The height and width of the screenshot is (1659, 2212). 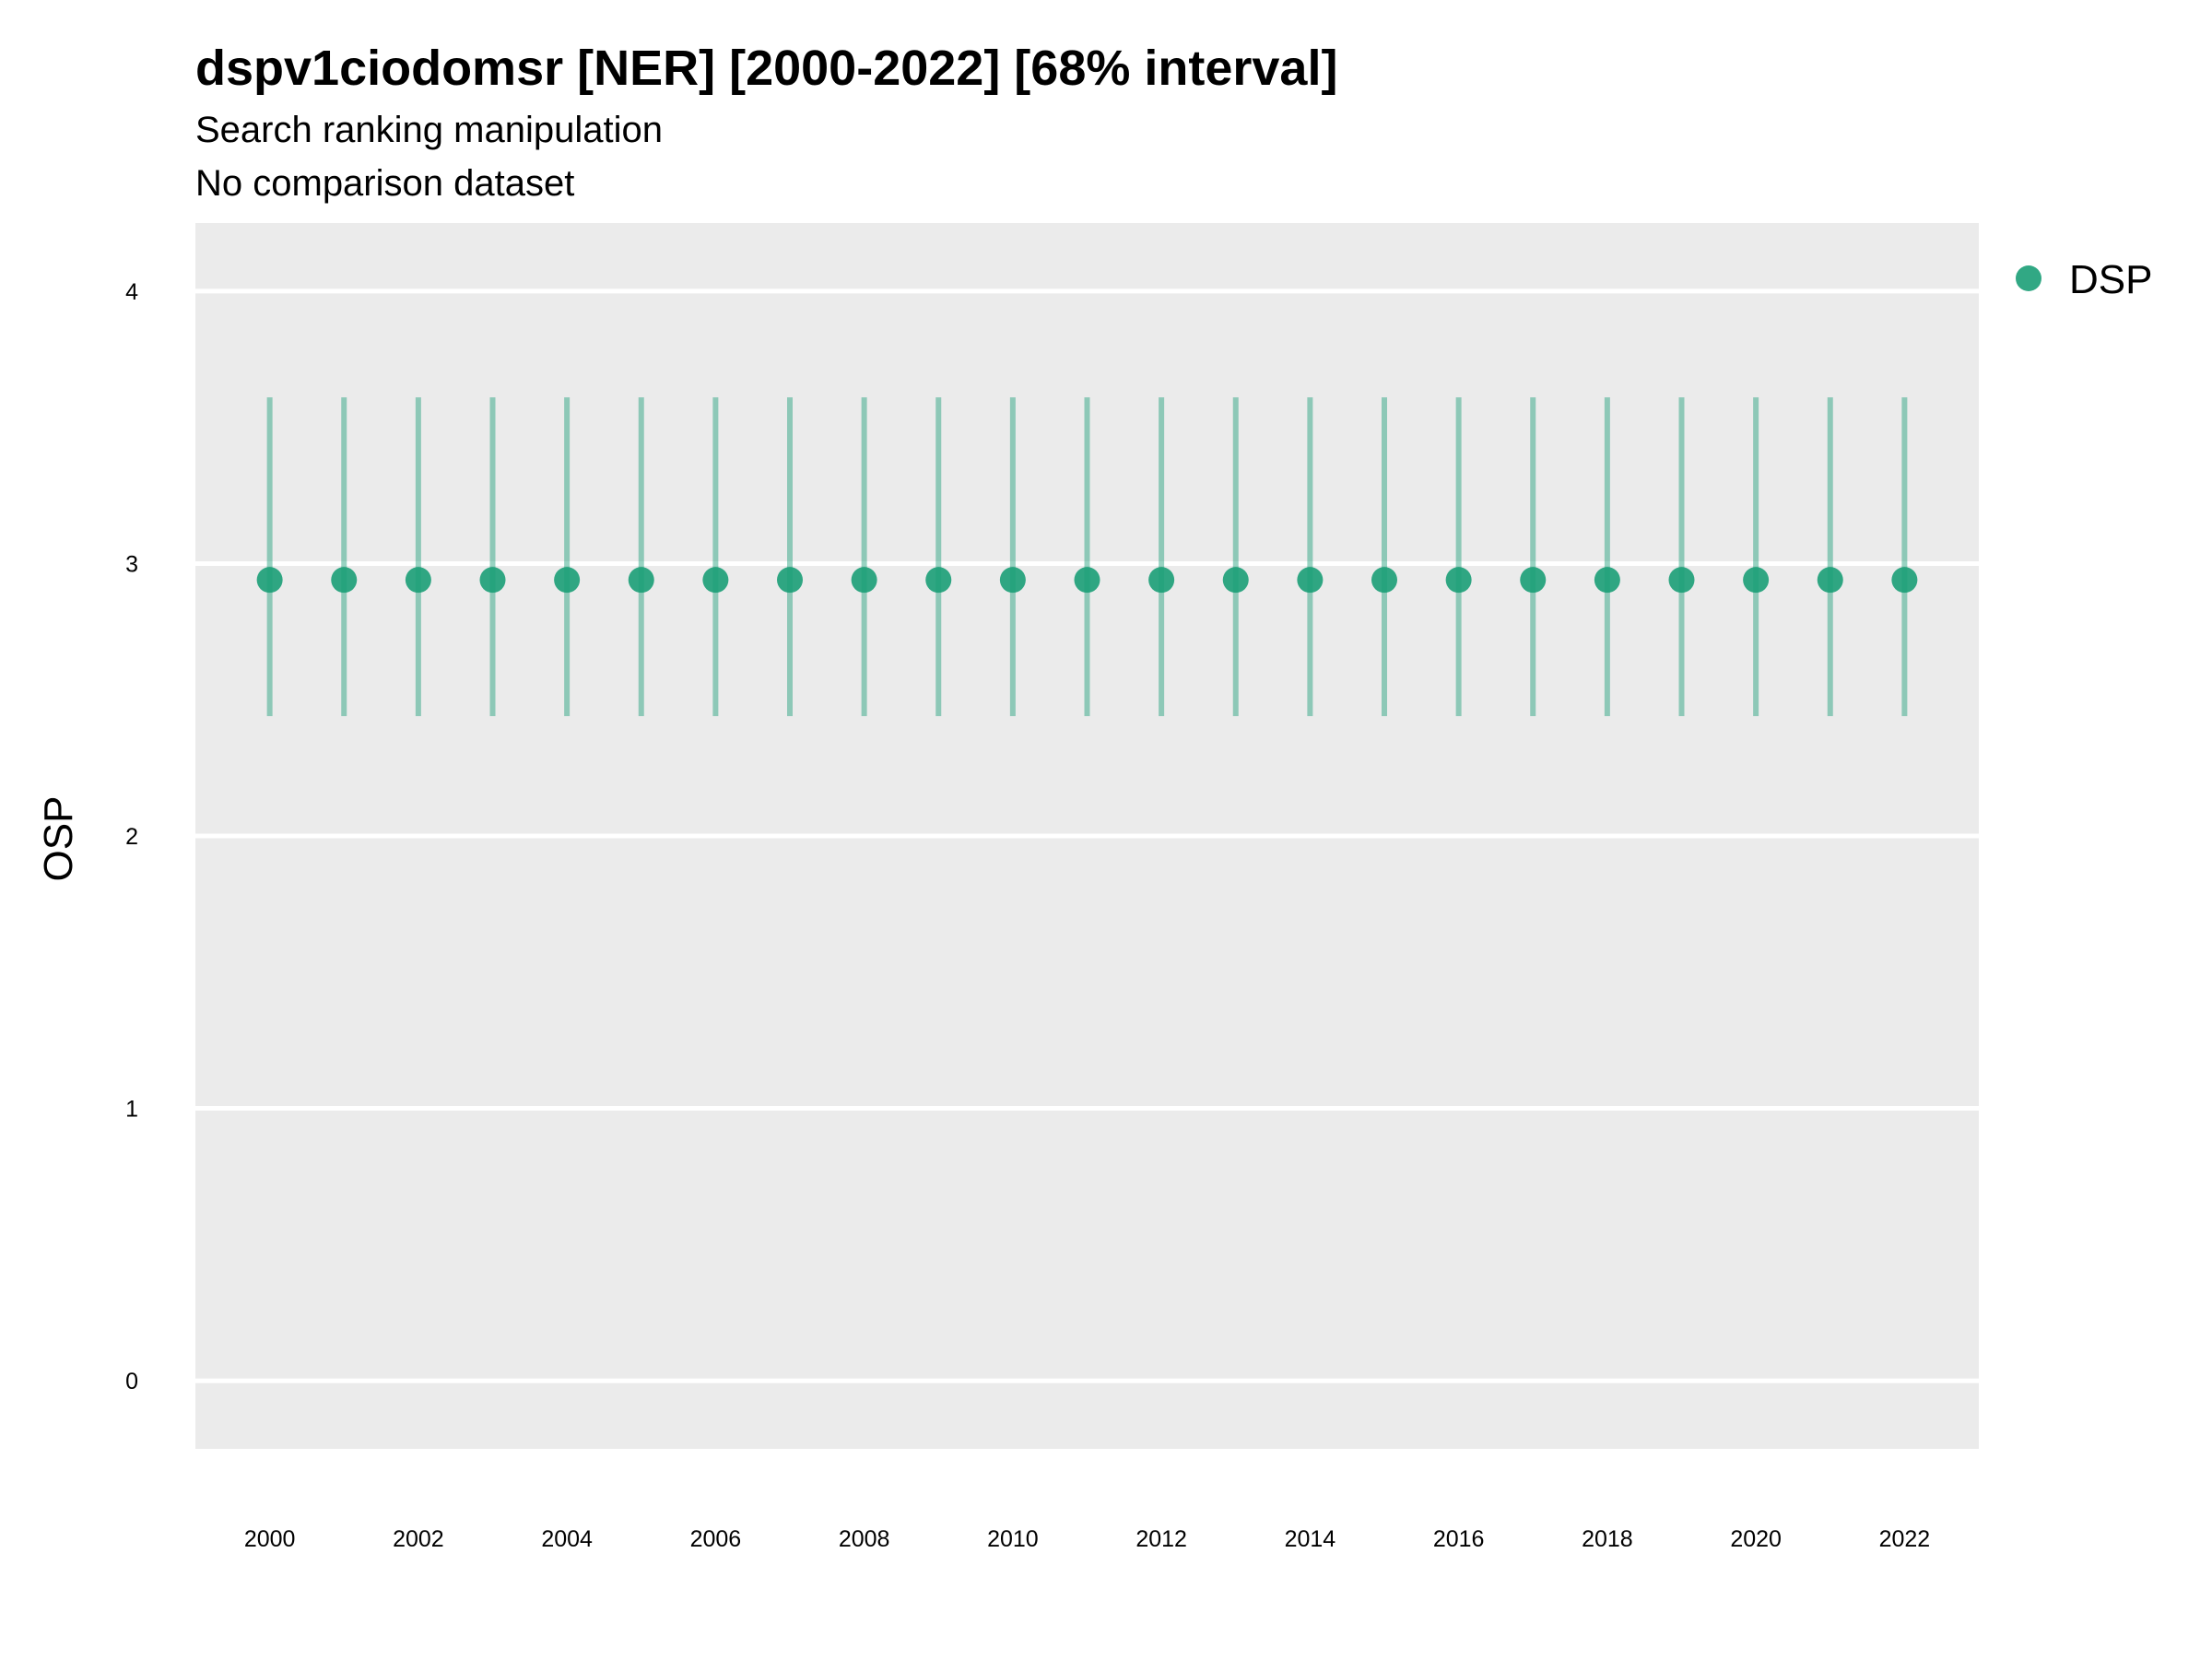 What do you see at coordinates (429, 130) in the screenshot?
I see `chart-subtitle-line-1: Search ranking manipulation` at bounding box center [429, 130].